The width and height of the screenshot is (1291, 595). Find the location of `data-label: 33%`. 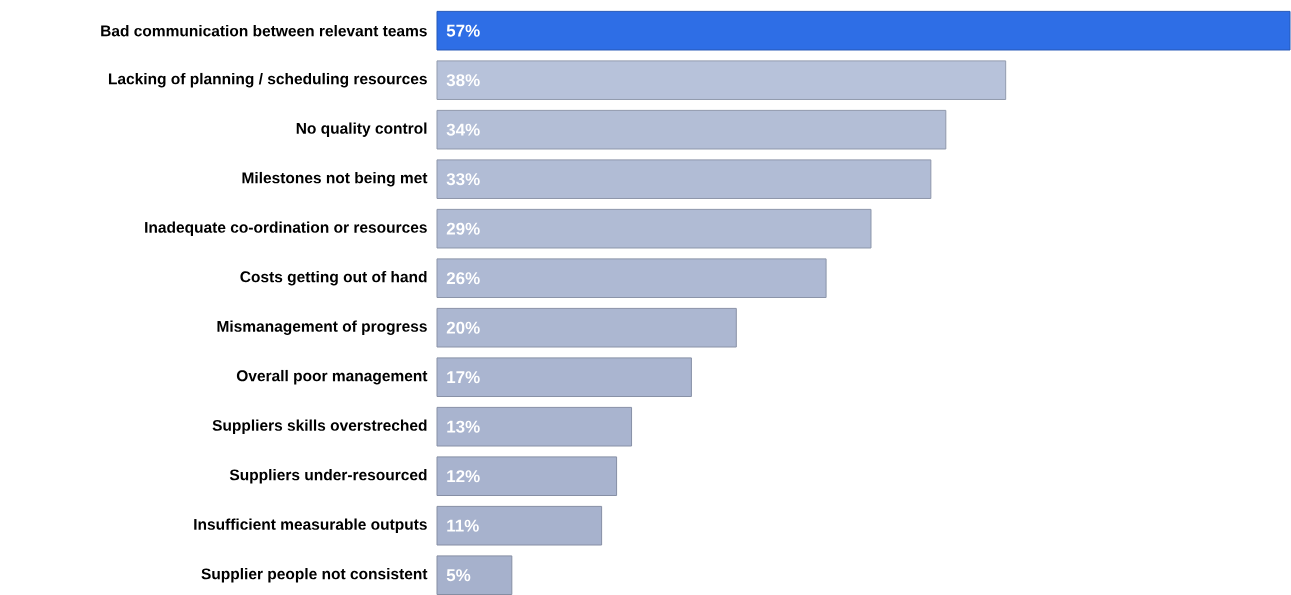

data-label: 33% is located at coordinates (463, 179).